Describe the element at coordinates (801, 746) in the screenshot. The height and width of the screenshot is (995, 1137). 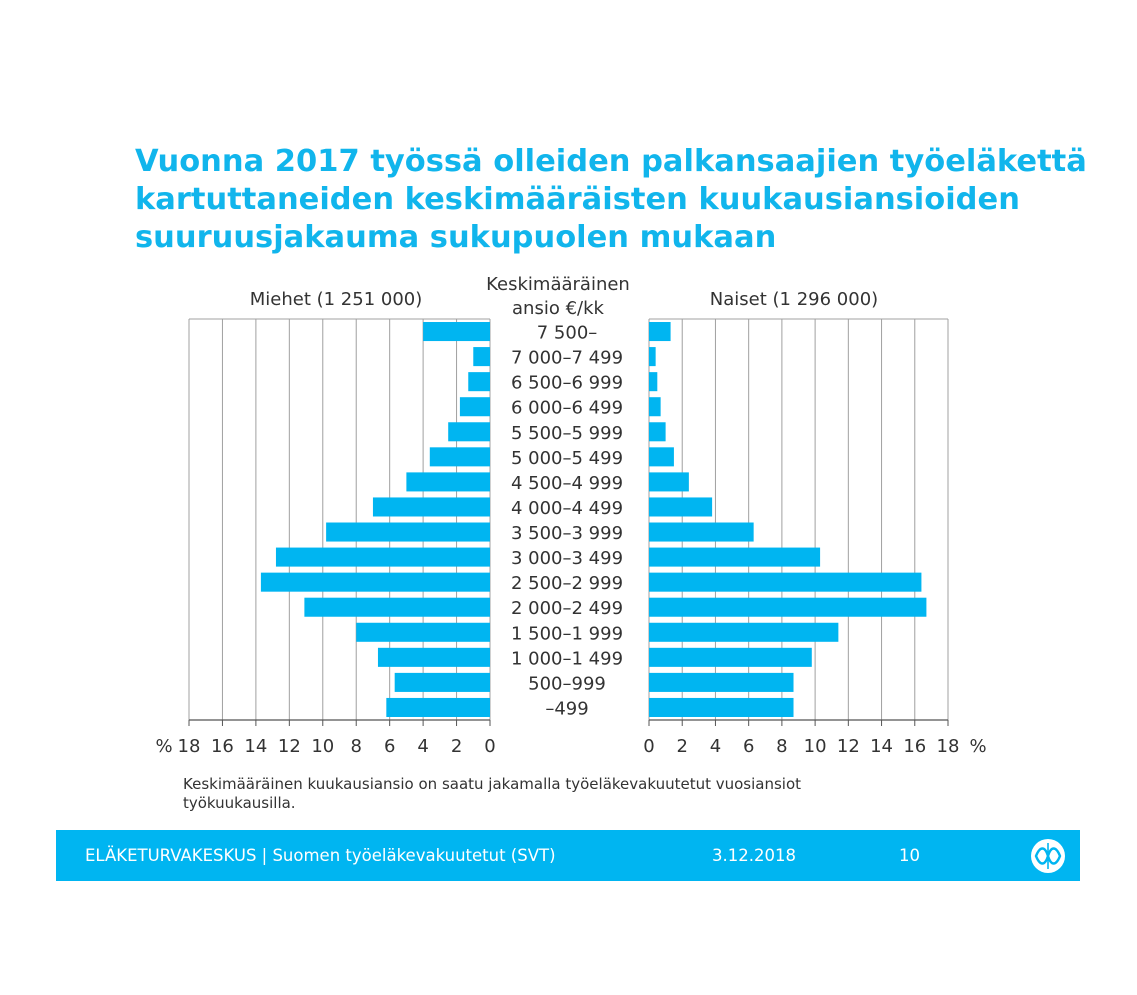
I see `right-axis-ticks: 0 2 4 6 8 10 12 14 16 18` at that location.